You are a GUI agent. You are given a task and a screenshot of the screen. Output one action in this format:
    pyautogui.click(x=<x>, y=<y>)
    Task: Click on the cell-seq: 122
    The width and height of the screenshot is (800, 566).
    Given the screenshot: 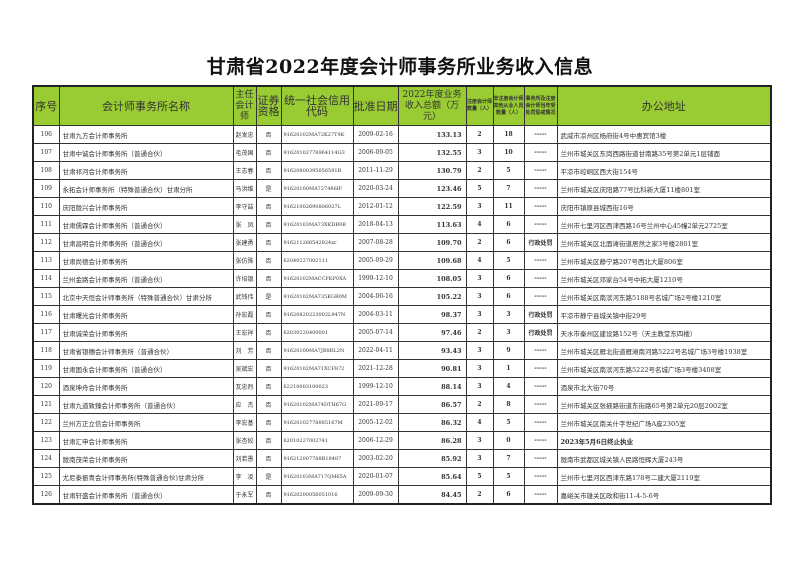 What is the action you would take?
    pyautogui.click(x=46, y=422)
    